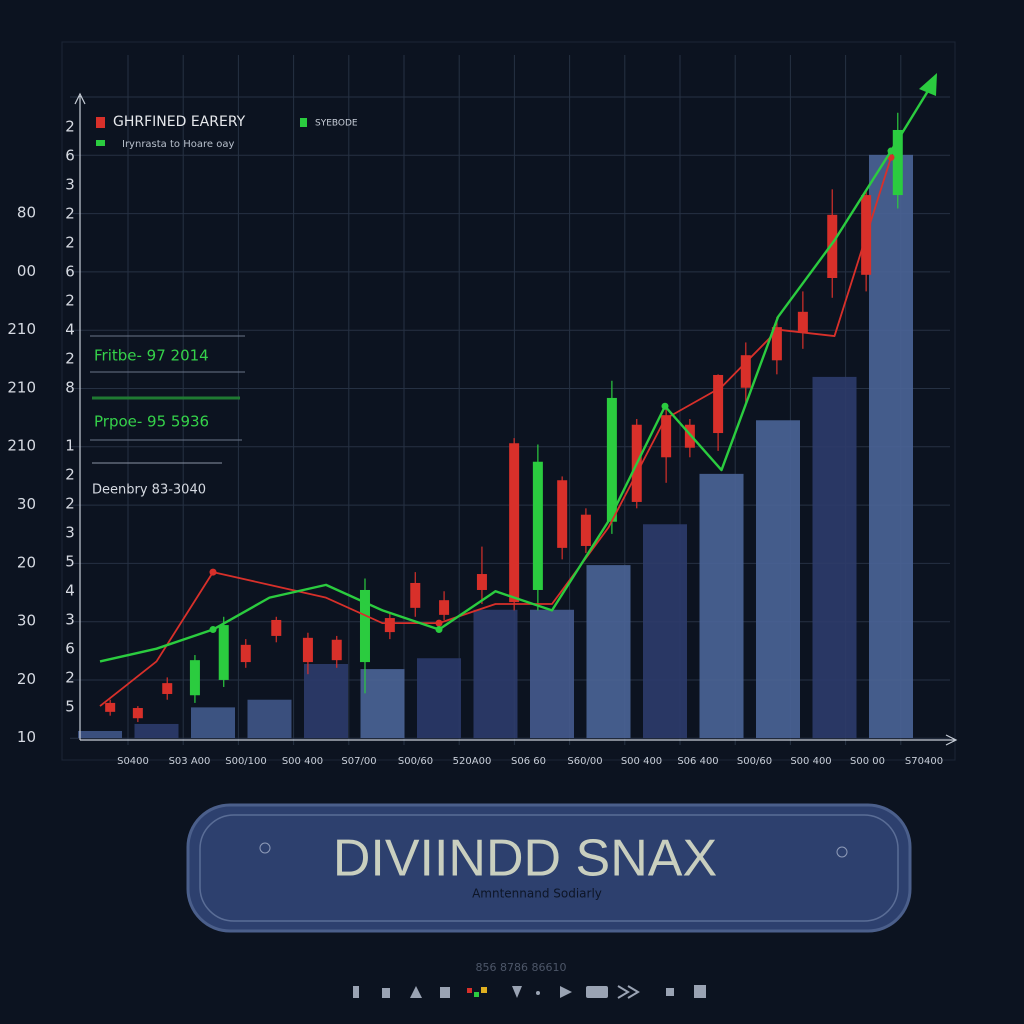 This screenshot has width=1024, height=1024. Describe the element at coordinates (867, 761) in the screenshot. I see `x-tick-label: S00 00` at that location.